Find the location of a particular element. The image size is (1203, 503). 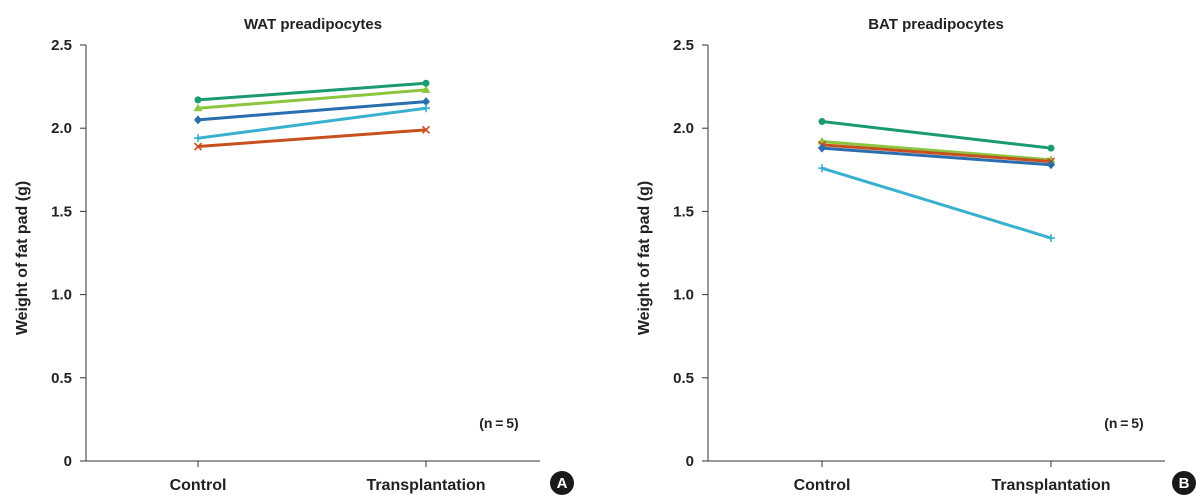

panel-badge-label: A is located at coordinates (562, 483).